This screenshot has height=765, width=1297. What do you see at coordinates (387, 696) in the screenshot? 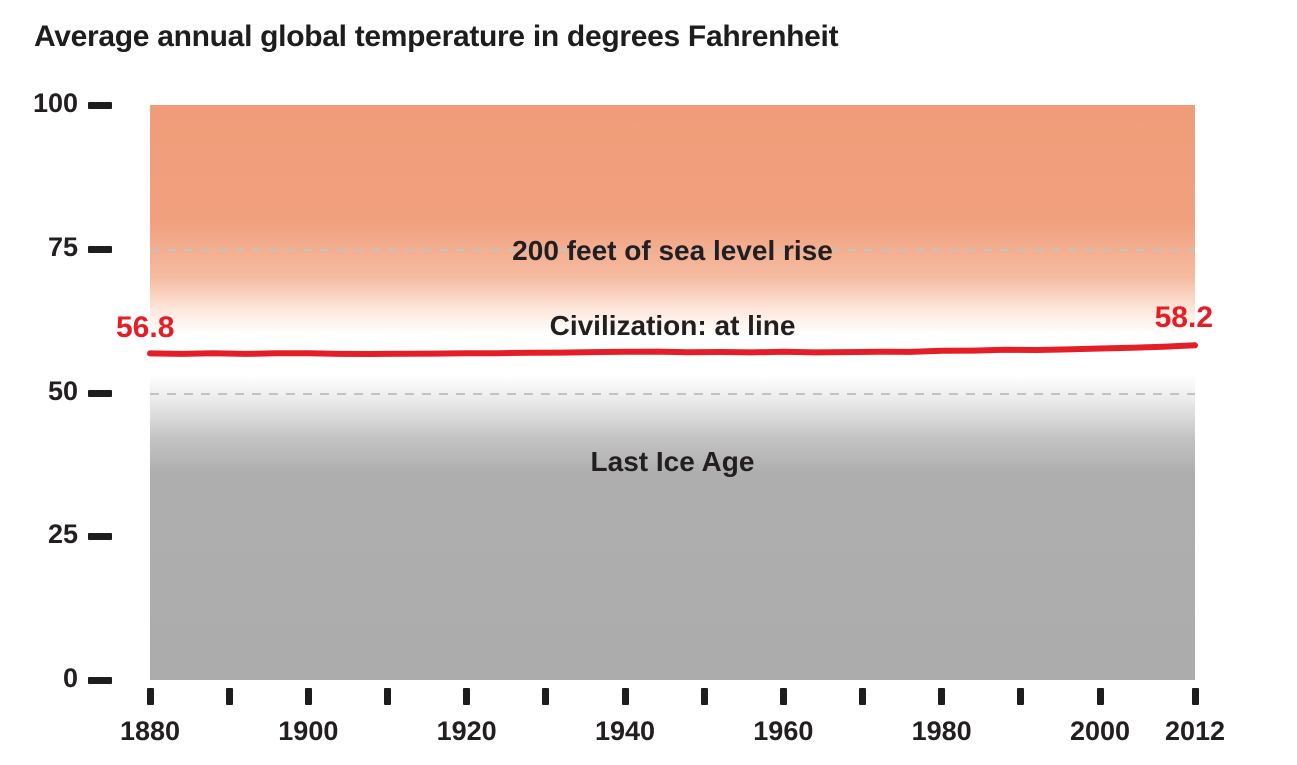
I see `x-tick-1910` at bounding box center [387, 696].